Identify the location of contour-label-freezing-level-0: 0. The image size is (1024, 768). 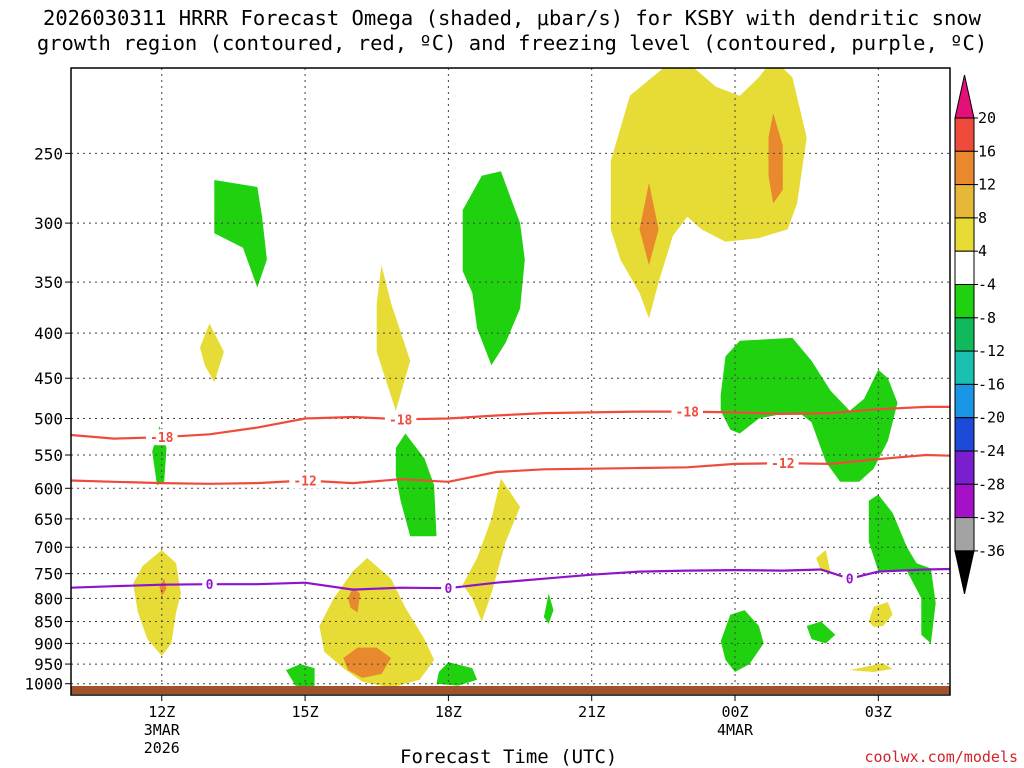
(210, 585).